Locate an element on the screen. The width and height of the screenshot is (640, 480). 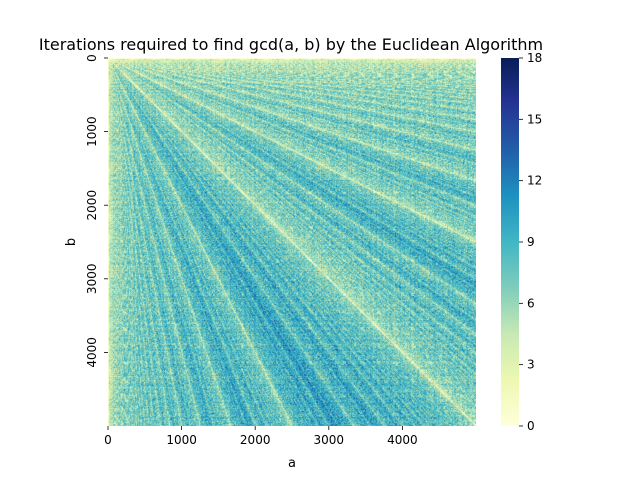
colorbar-tick-label: 0 is located at coordinates (531, 426).